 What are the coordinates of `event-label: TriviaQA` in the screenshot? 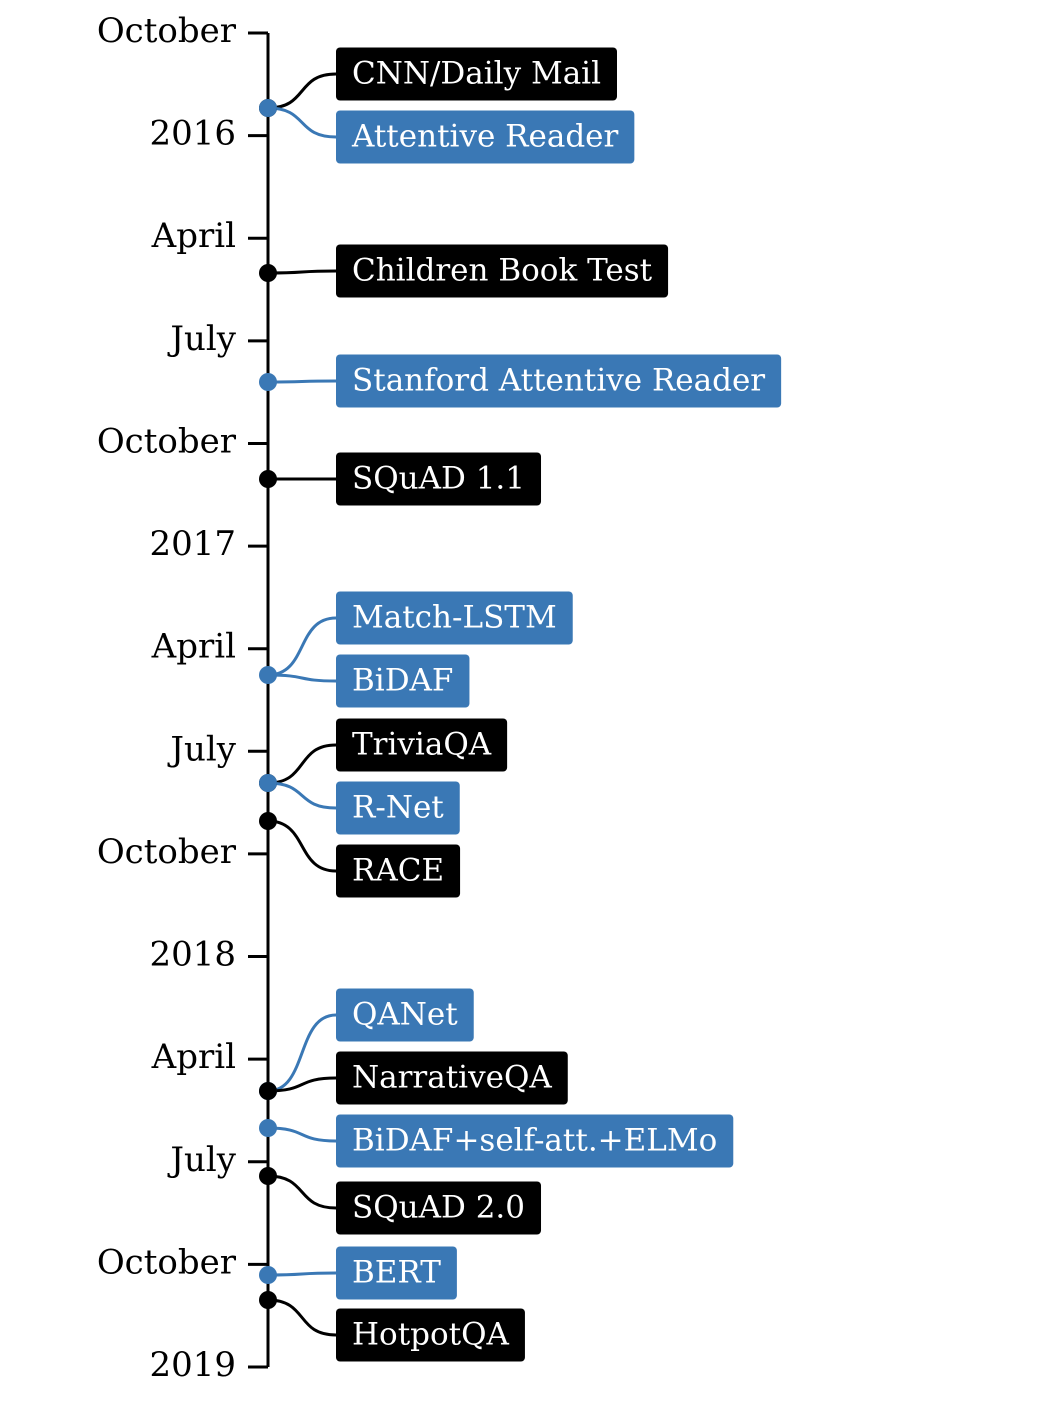 It's located at (422, 745).